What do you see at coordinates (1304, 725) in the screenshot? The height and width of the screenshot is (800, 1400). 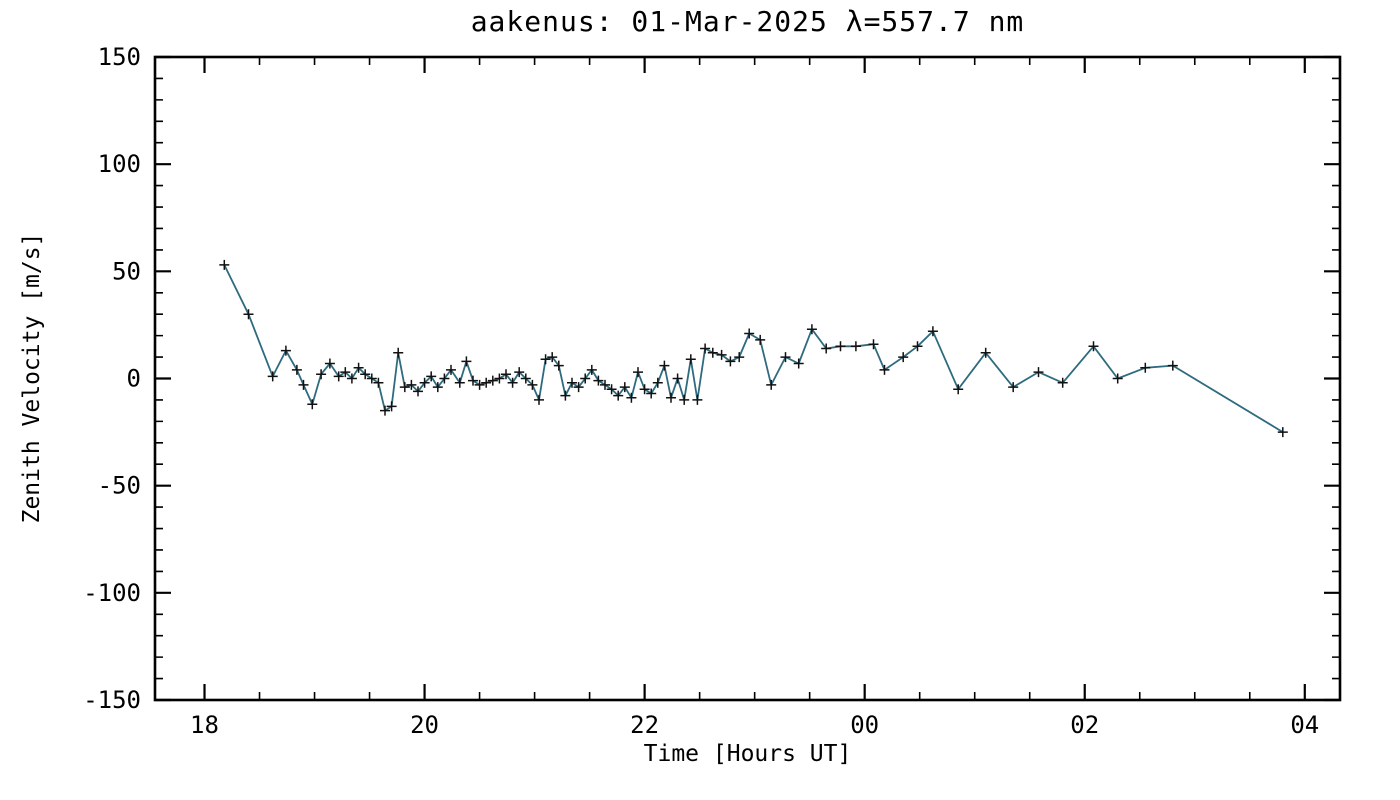 I see `x-tick-label: 04` at bounding box center [1304, 725].